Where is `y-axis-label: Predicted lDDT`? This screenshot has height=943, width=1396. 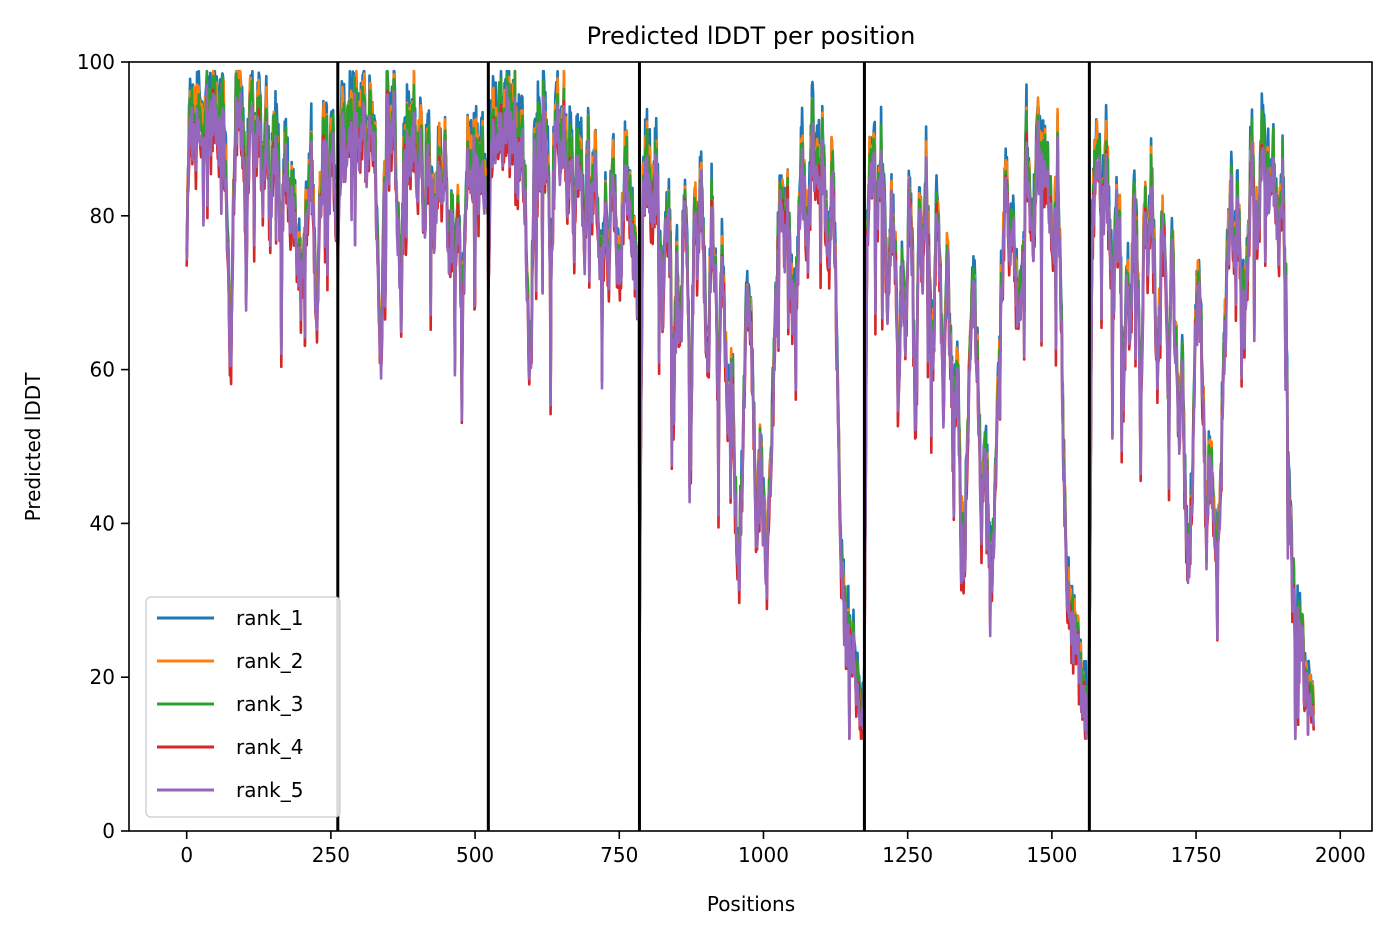
y-axis-label: Predicted lDDT is located at coordinates (33, 447).